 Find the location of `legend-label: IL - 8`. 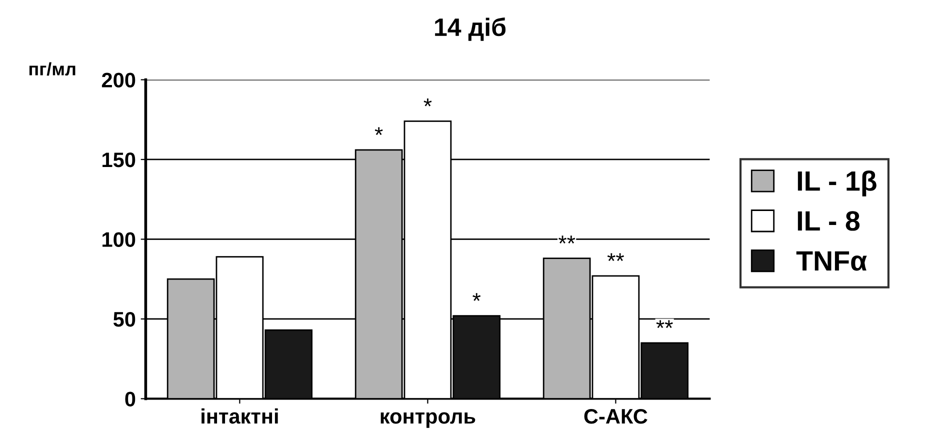

legend-label: IL - 8 is located at coordinates (829, 221).